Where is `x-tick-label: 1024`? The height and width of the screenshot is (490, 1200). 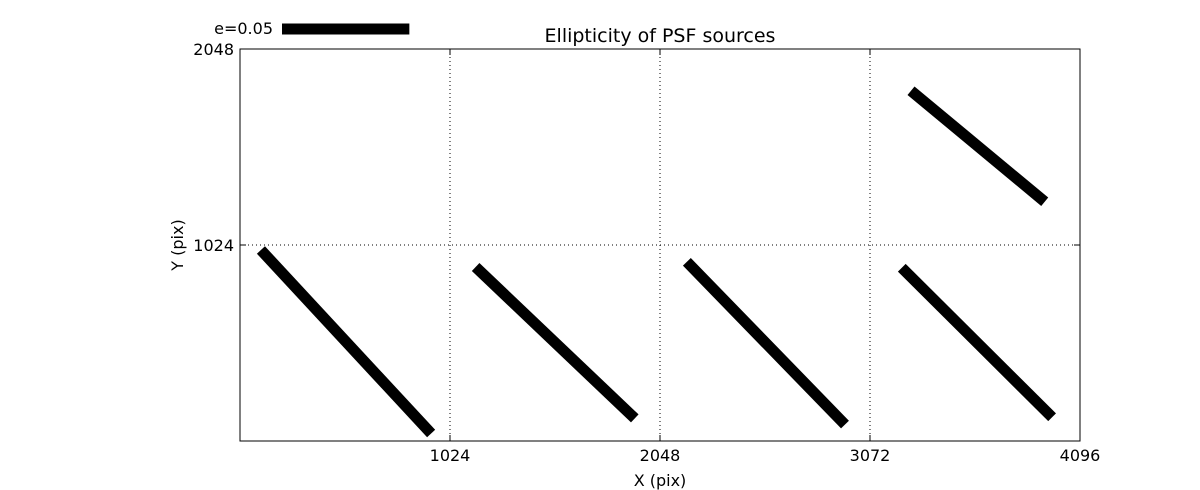 x-tick-label: 1024 is located at coordinates (450, 455).